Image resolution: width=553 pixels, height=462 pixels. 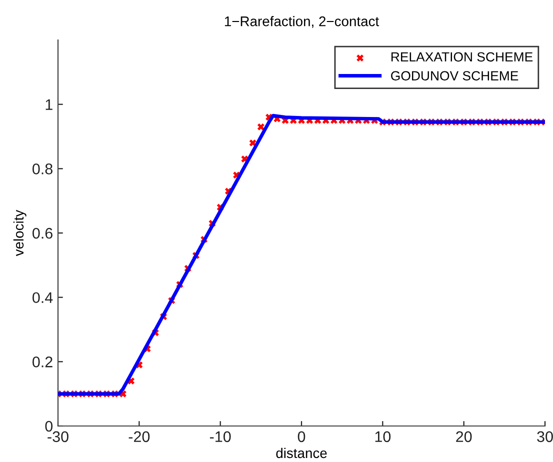 What do you see at coordinates (19, 233) in the screenshot?
I see `y-axis-title: velocity` at bounding box center [19, 233].